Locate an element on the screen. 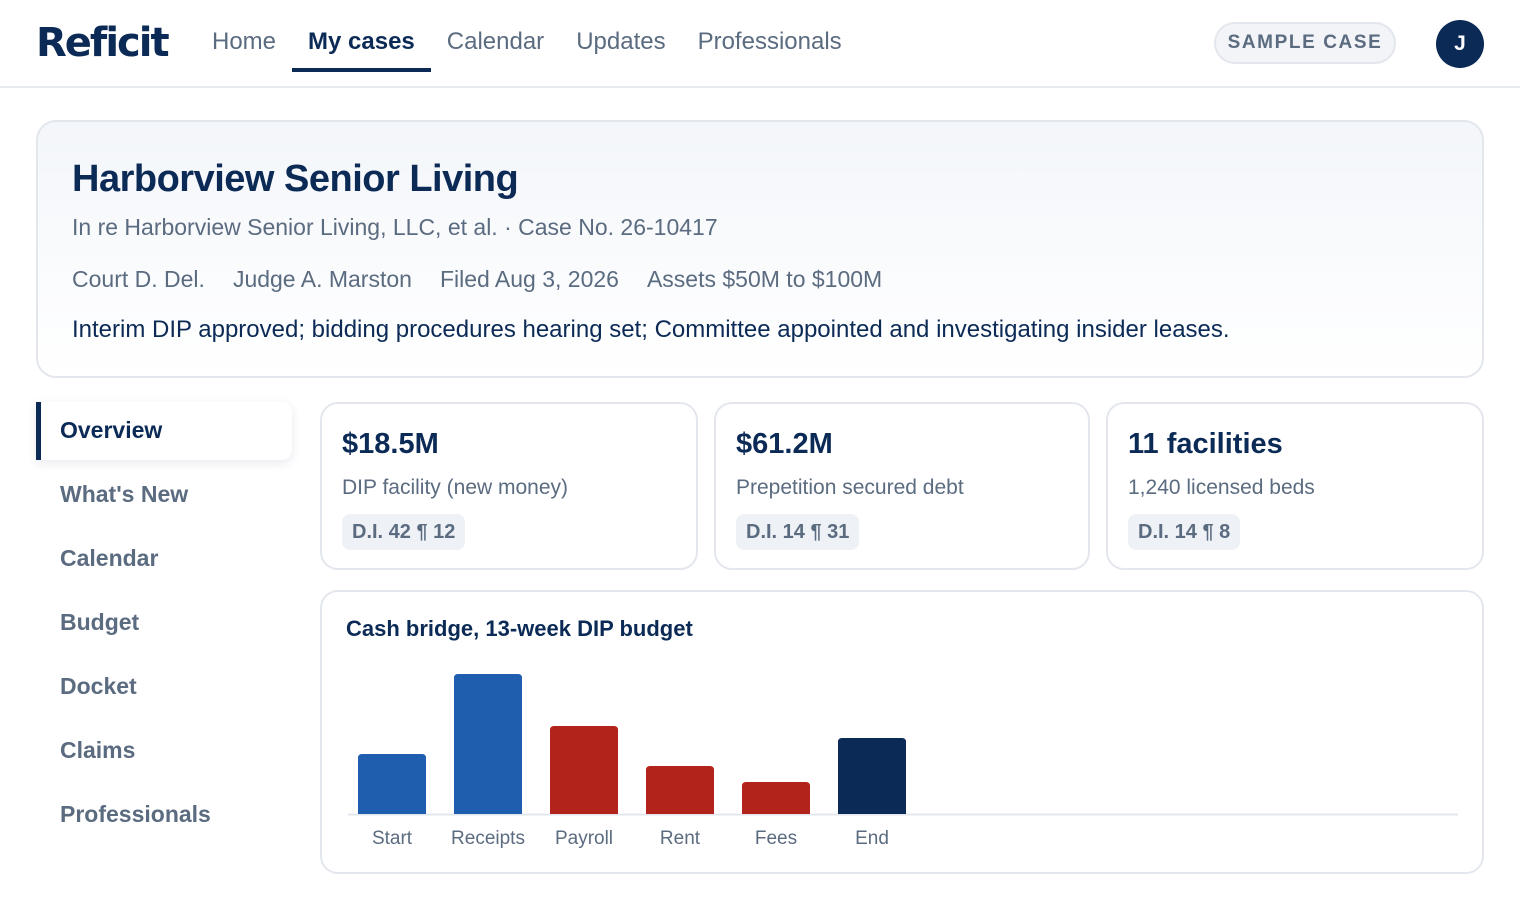  bar-payroll is located at coordinates (584, 770).